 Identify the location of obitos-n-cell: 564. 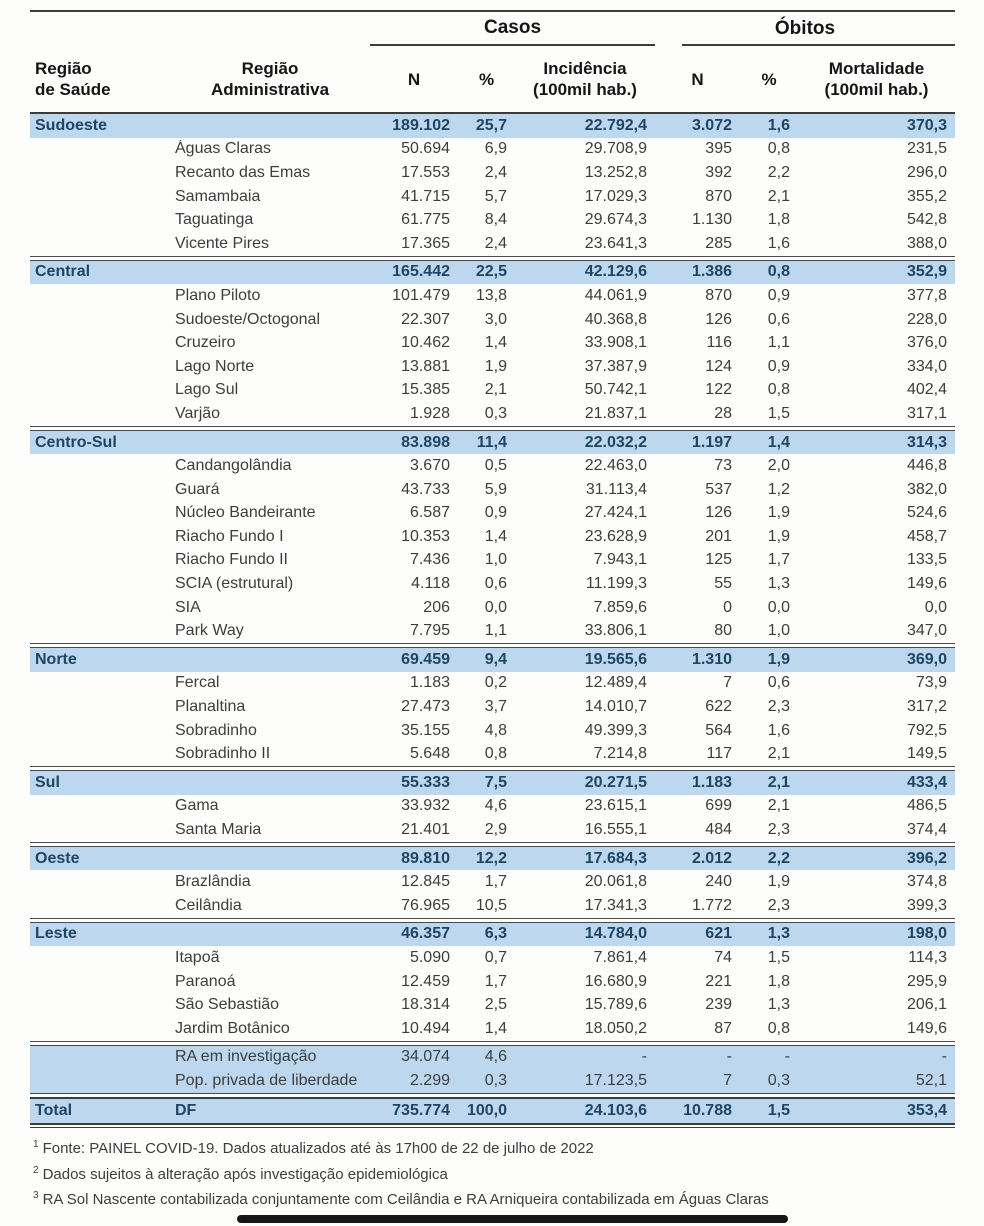
(718, 730).